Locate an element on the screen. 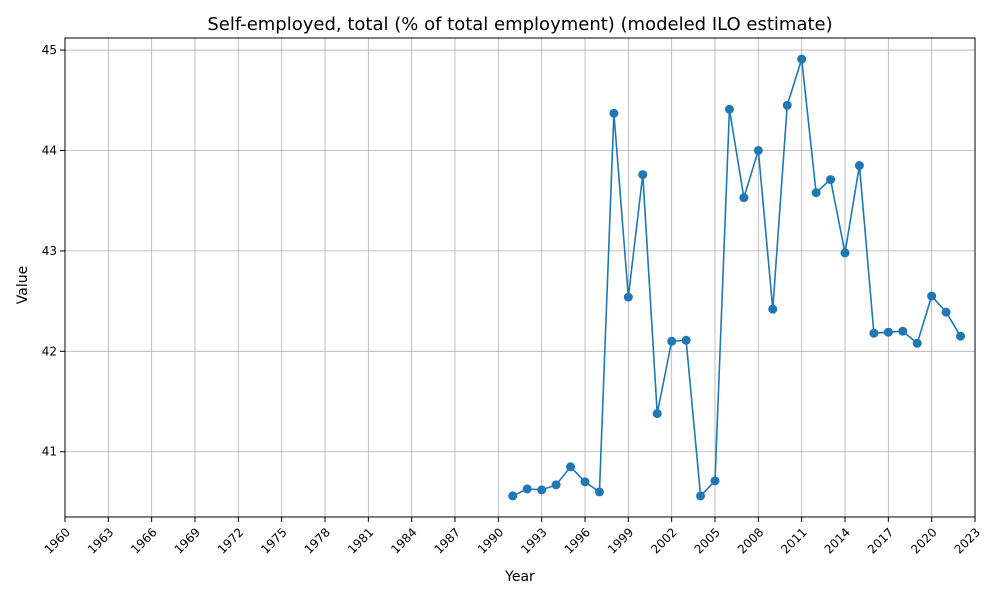  y-tick-label: 44 is located at coordinates (49, 150).